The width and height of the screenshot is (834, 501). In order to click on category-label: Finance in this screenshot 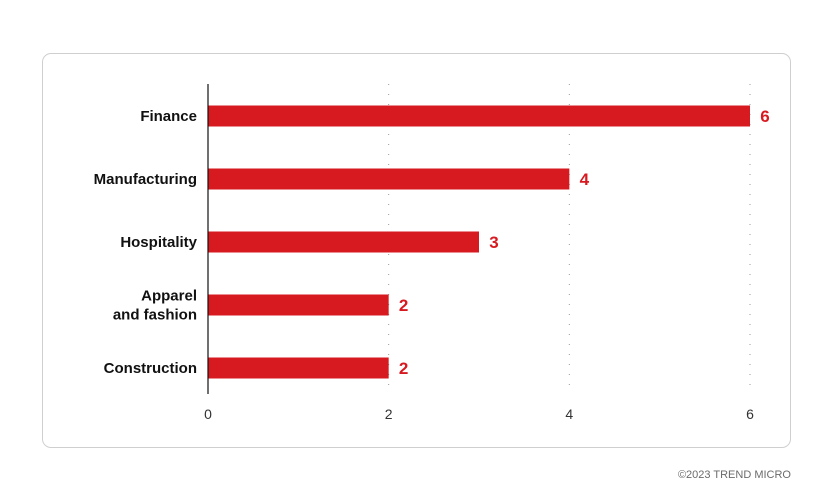, I will do `click(168, 116)`.